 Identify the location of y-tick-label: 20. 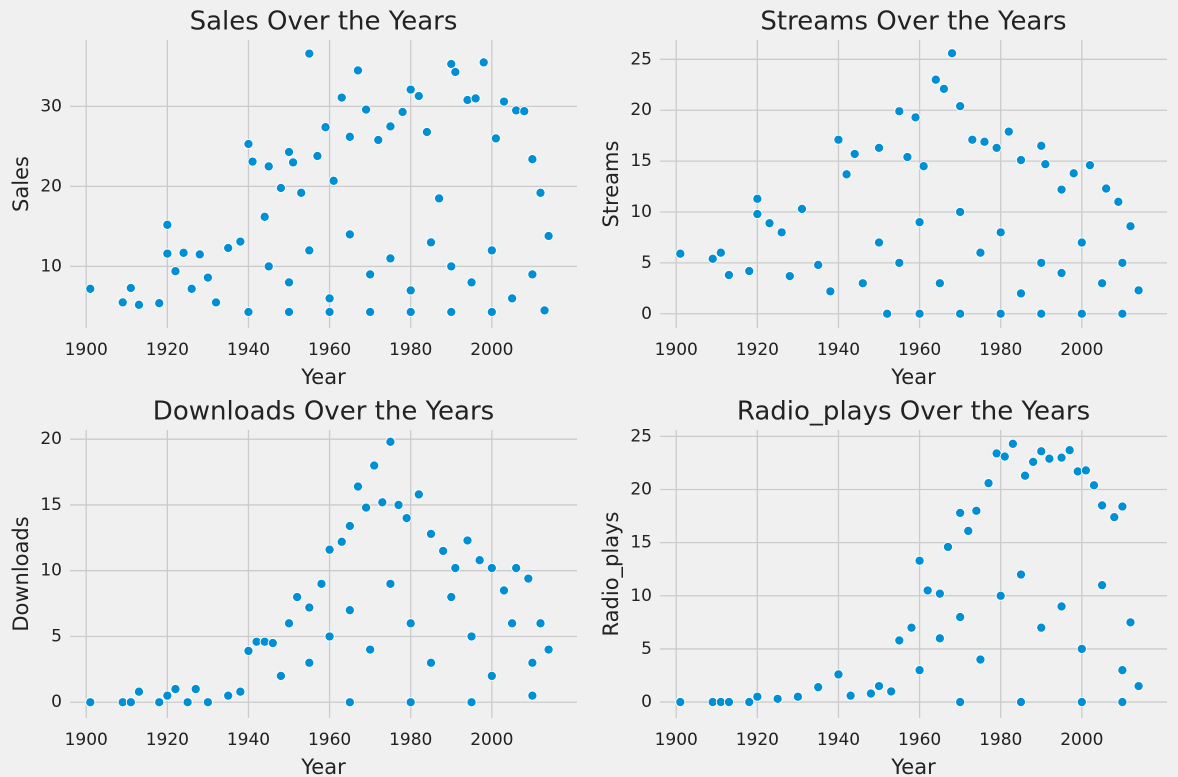
(641, 490).